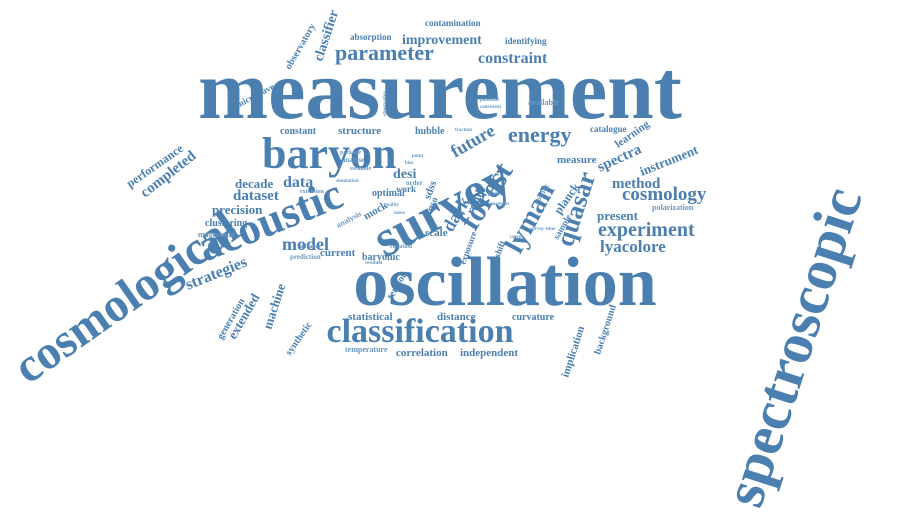 The height and width of the screenshot is (515, 900). I want to click on word-package: package, so click(350, 153).